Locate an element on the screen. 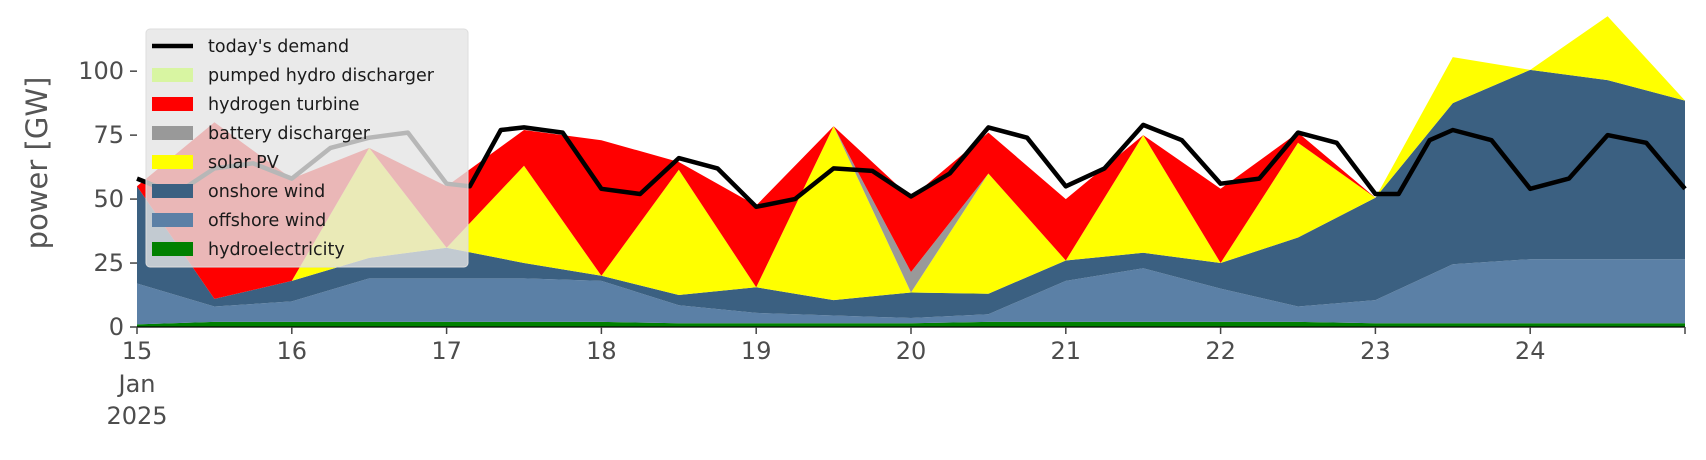 The width and height of the screenshot is (1706, 460). legend-entry-today-s-demand: today's demand is located at coordinates (250, 47).